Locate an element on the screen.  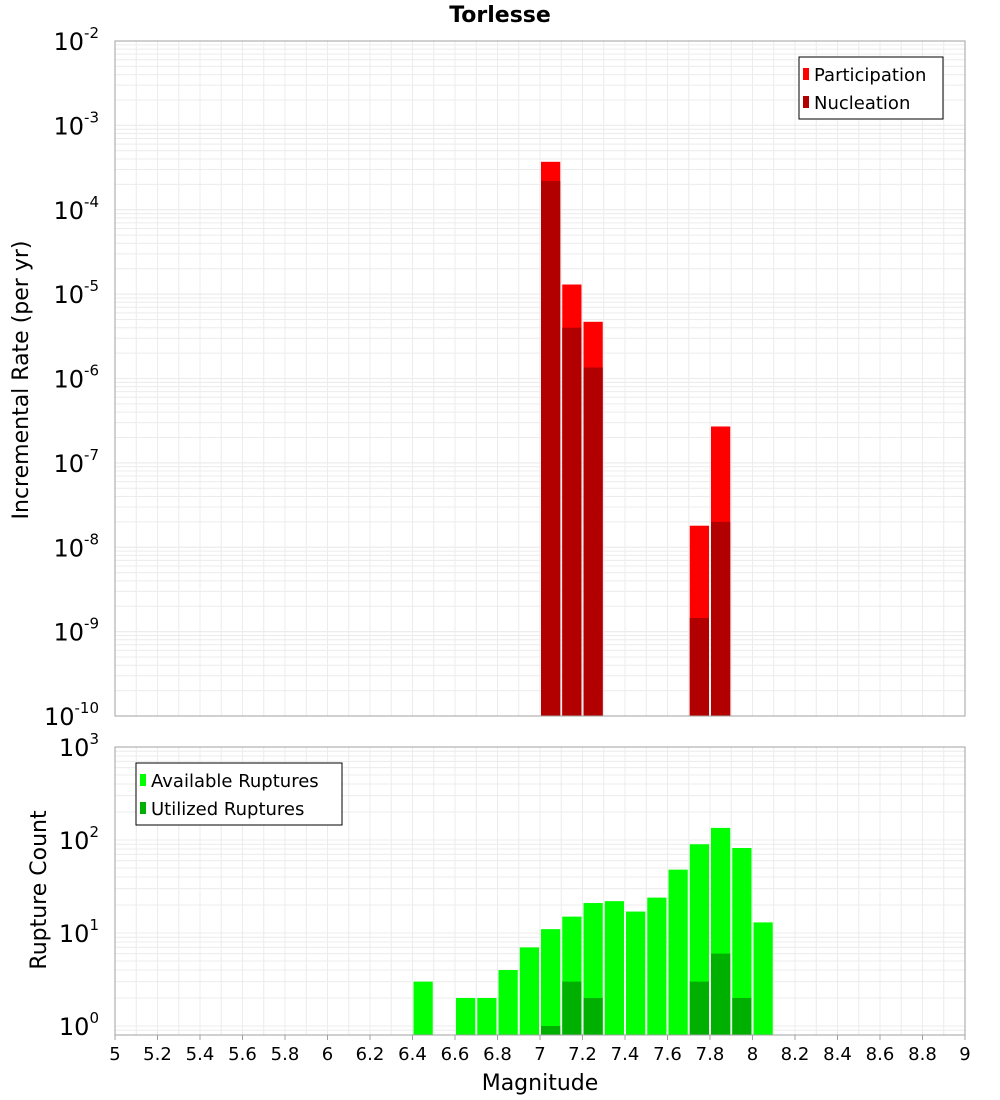
y-tick-exponent: -6 is located at coordinates (91, 371).